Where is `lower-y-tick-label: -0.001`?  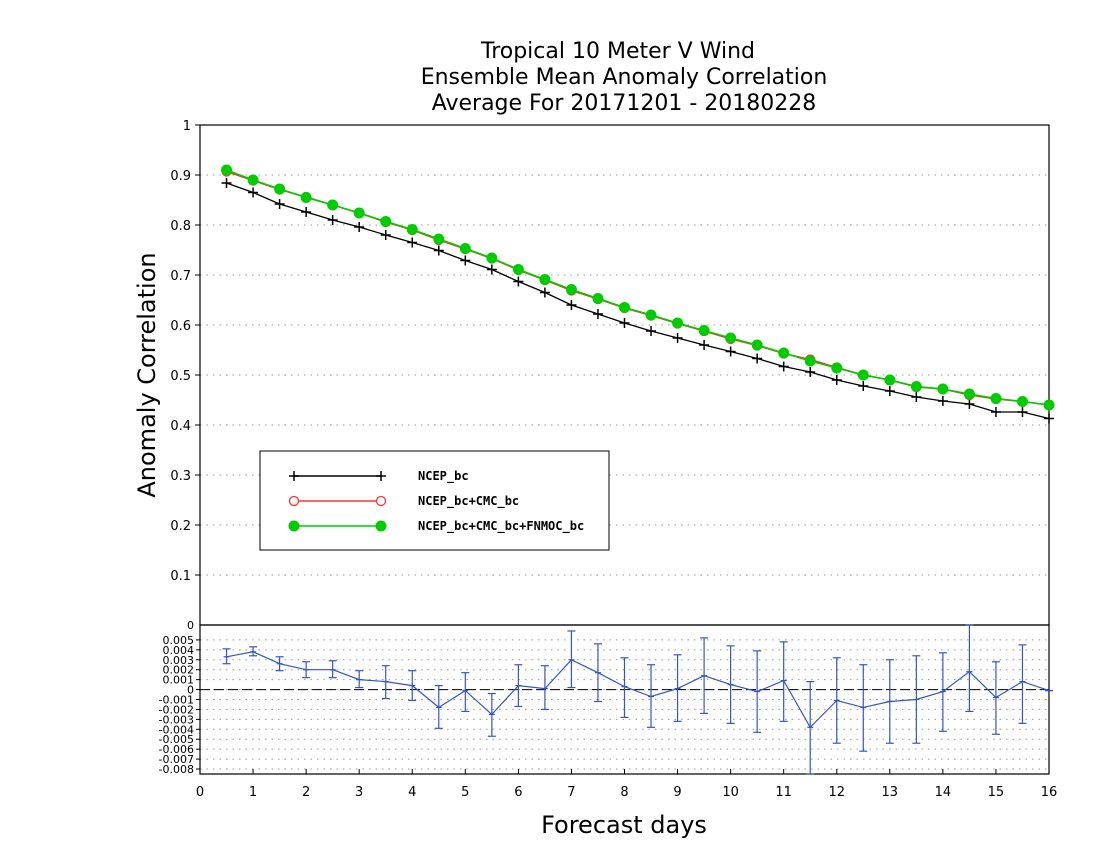
lower-y-tick-label: -0.001 is located at coordinates (176, 700).